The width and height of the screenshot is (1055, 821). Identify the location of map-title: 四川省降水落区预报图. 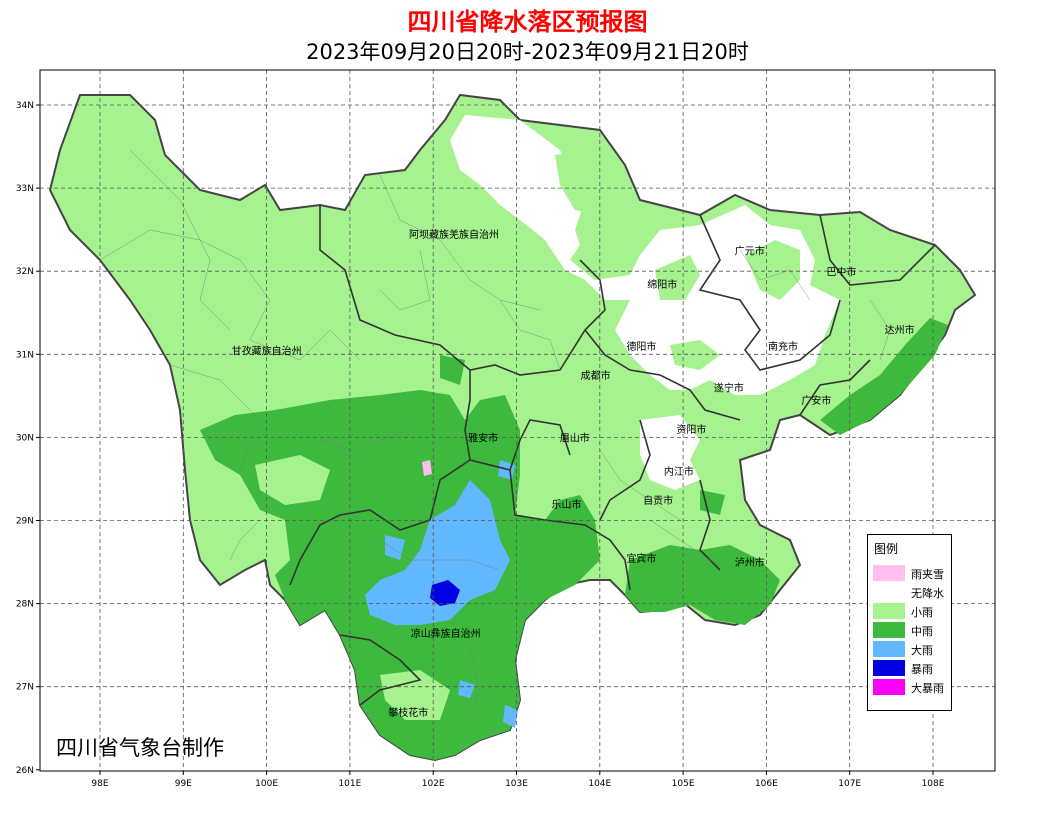
(527, 22).